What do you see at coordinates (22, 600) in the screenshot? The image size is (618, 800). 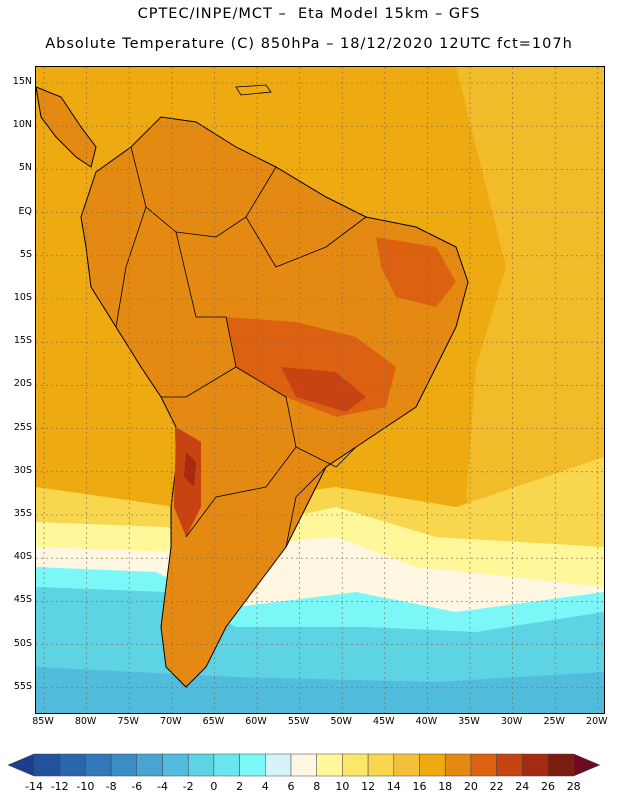 I see `lat-label-45s: 45S` at bounding box center [22, 600].